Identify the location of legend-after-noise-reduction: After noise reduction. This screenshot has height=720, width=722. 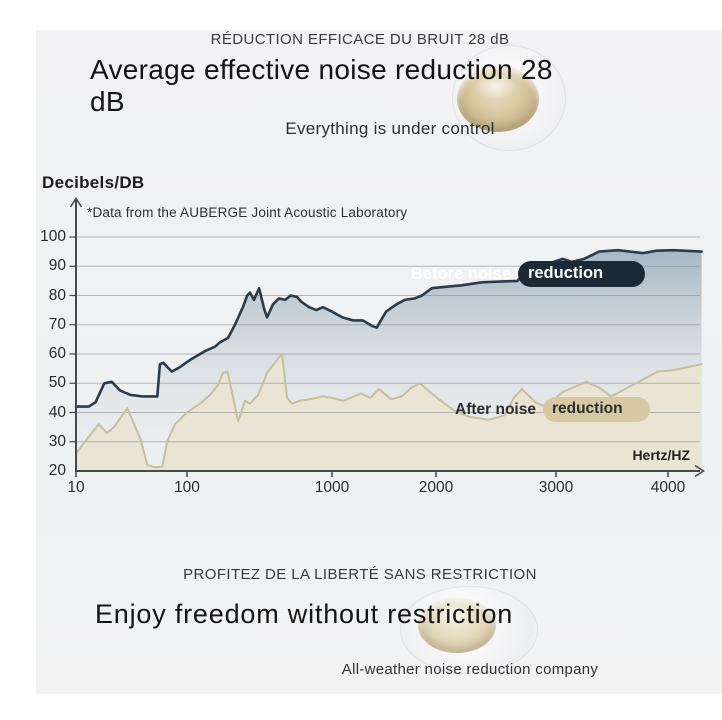
(552, 409).